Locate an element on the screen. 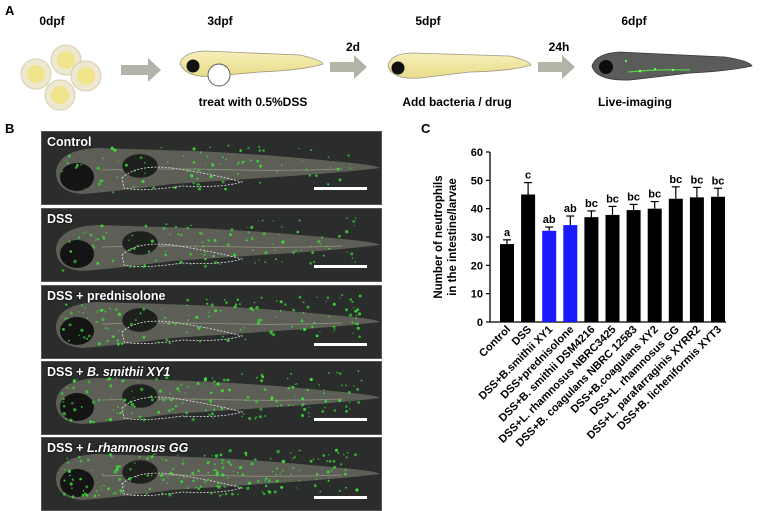 This screenshot has height=511, width=767. workflow-arrows is located at coordinates (348, 68).